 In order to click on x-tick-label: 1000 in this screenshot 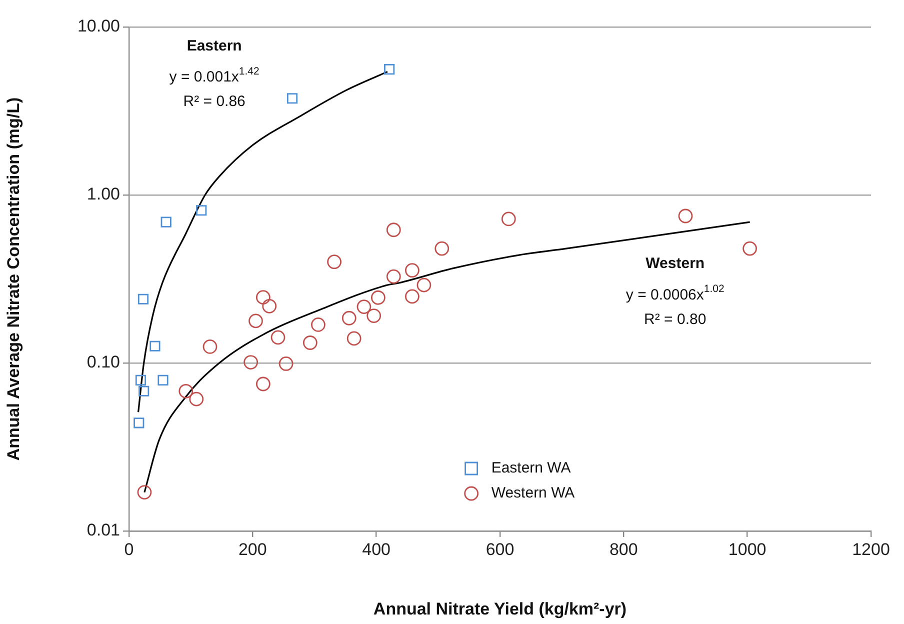, I will do `click(747, 549)`.